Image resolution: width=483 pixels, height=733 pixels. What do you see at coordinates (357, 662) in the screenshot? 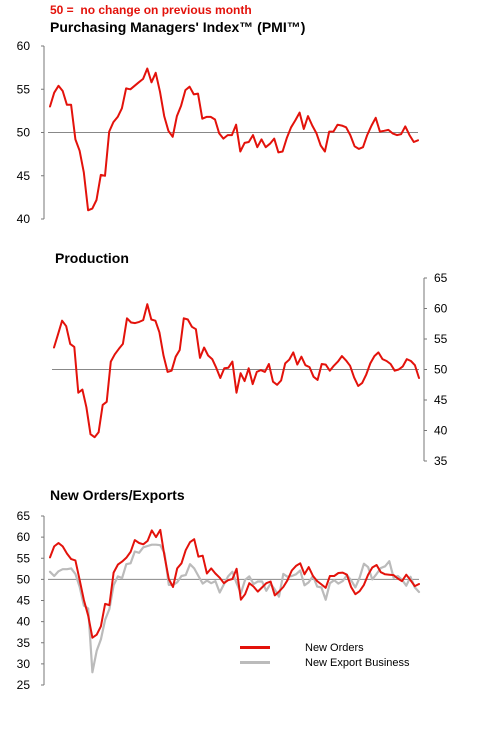
I see `legend-label-new-export-business: New Export Business` at bounding box center [357, 662].